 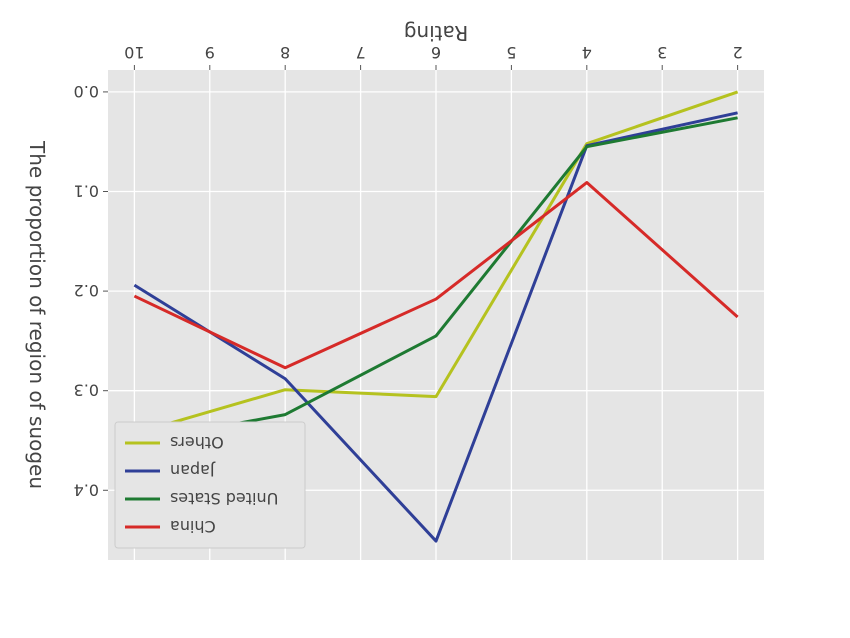 I want to click on x-tick-label: 3, so click(x=662, y=52).